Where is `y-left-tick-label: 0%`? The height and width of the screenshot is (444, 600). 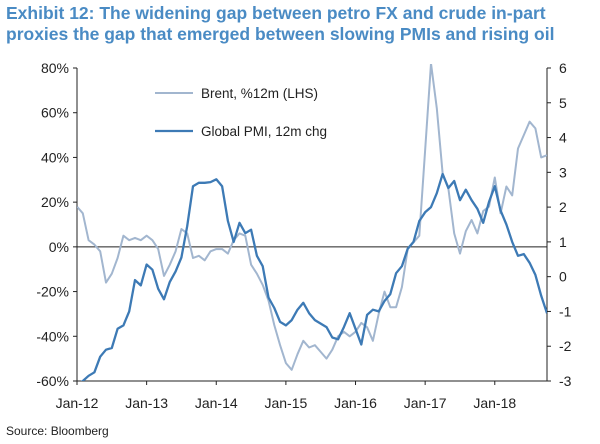 y-left-tick-label: 0% is located at coordinates (59, 247).